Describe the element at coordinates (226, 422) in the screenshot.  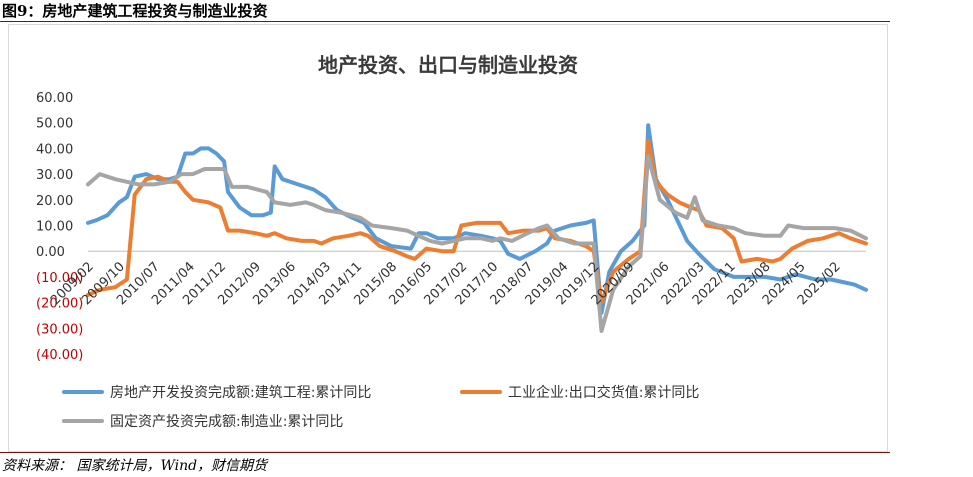
I see `legend-label-3: 固定资产投资完成额:制造业:累计同比` at that location.